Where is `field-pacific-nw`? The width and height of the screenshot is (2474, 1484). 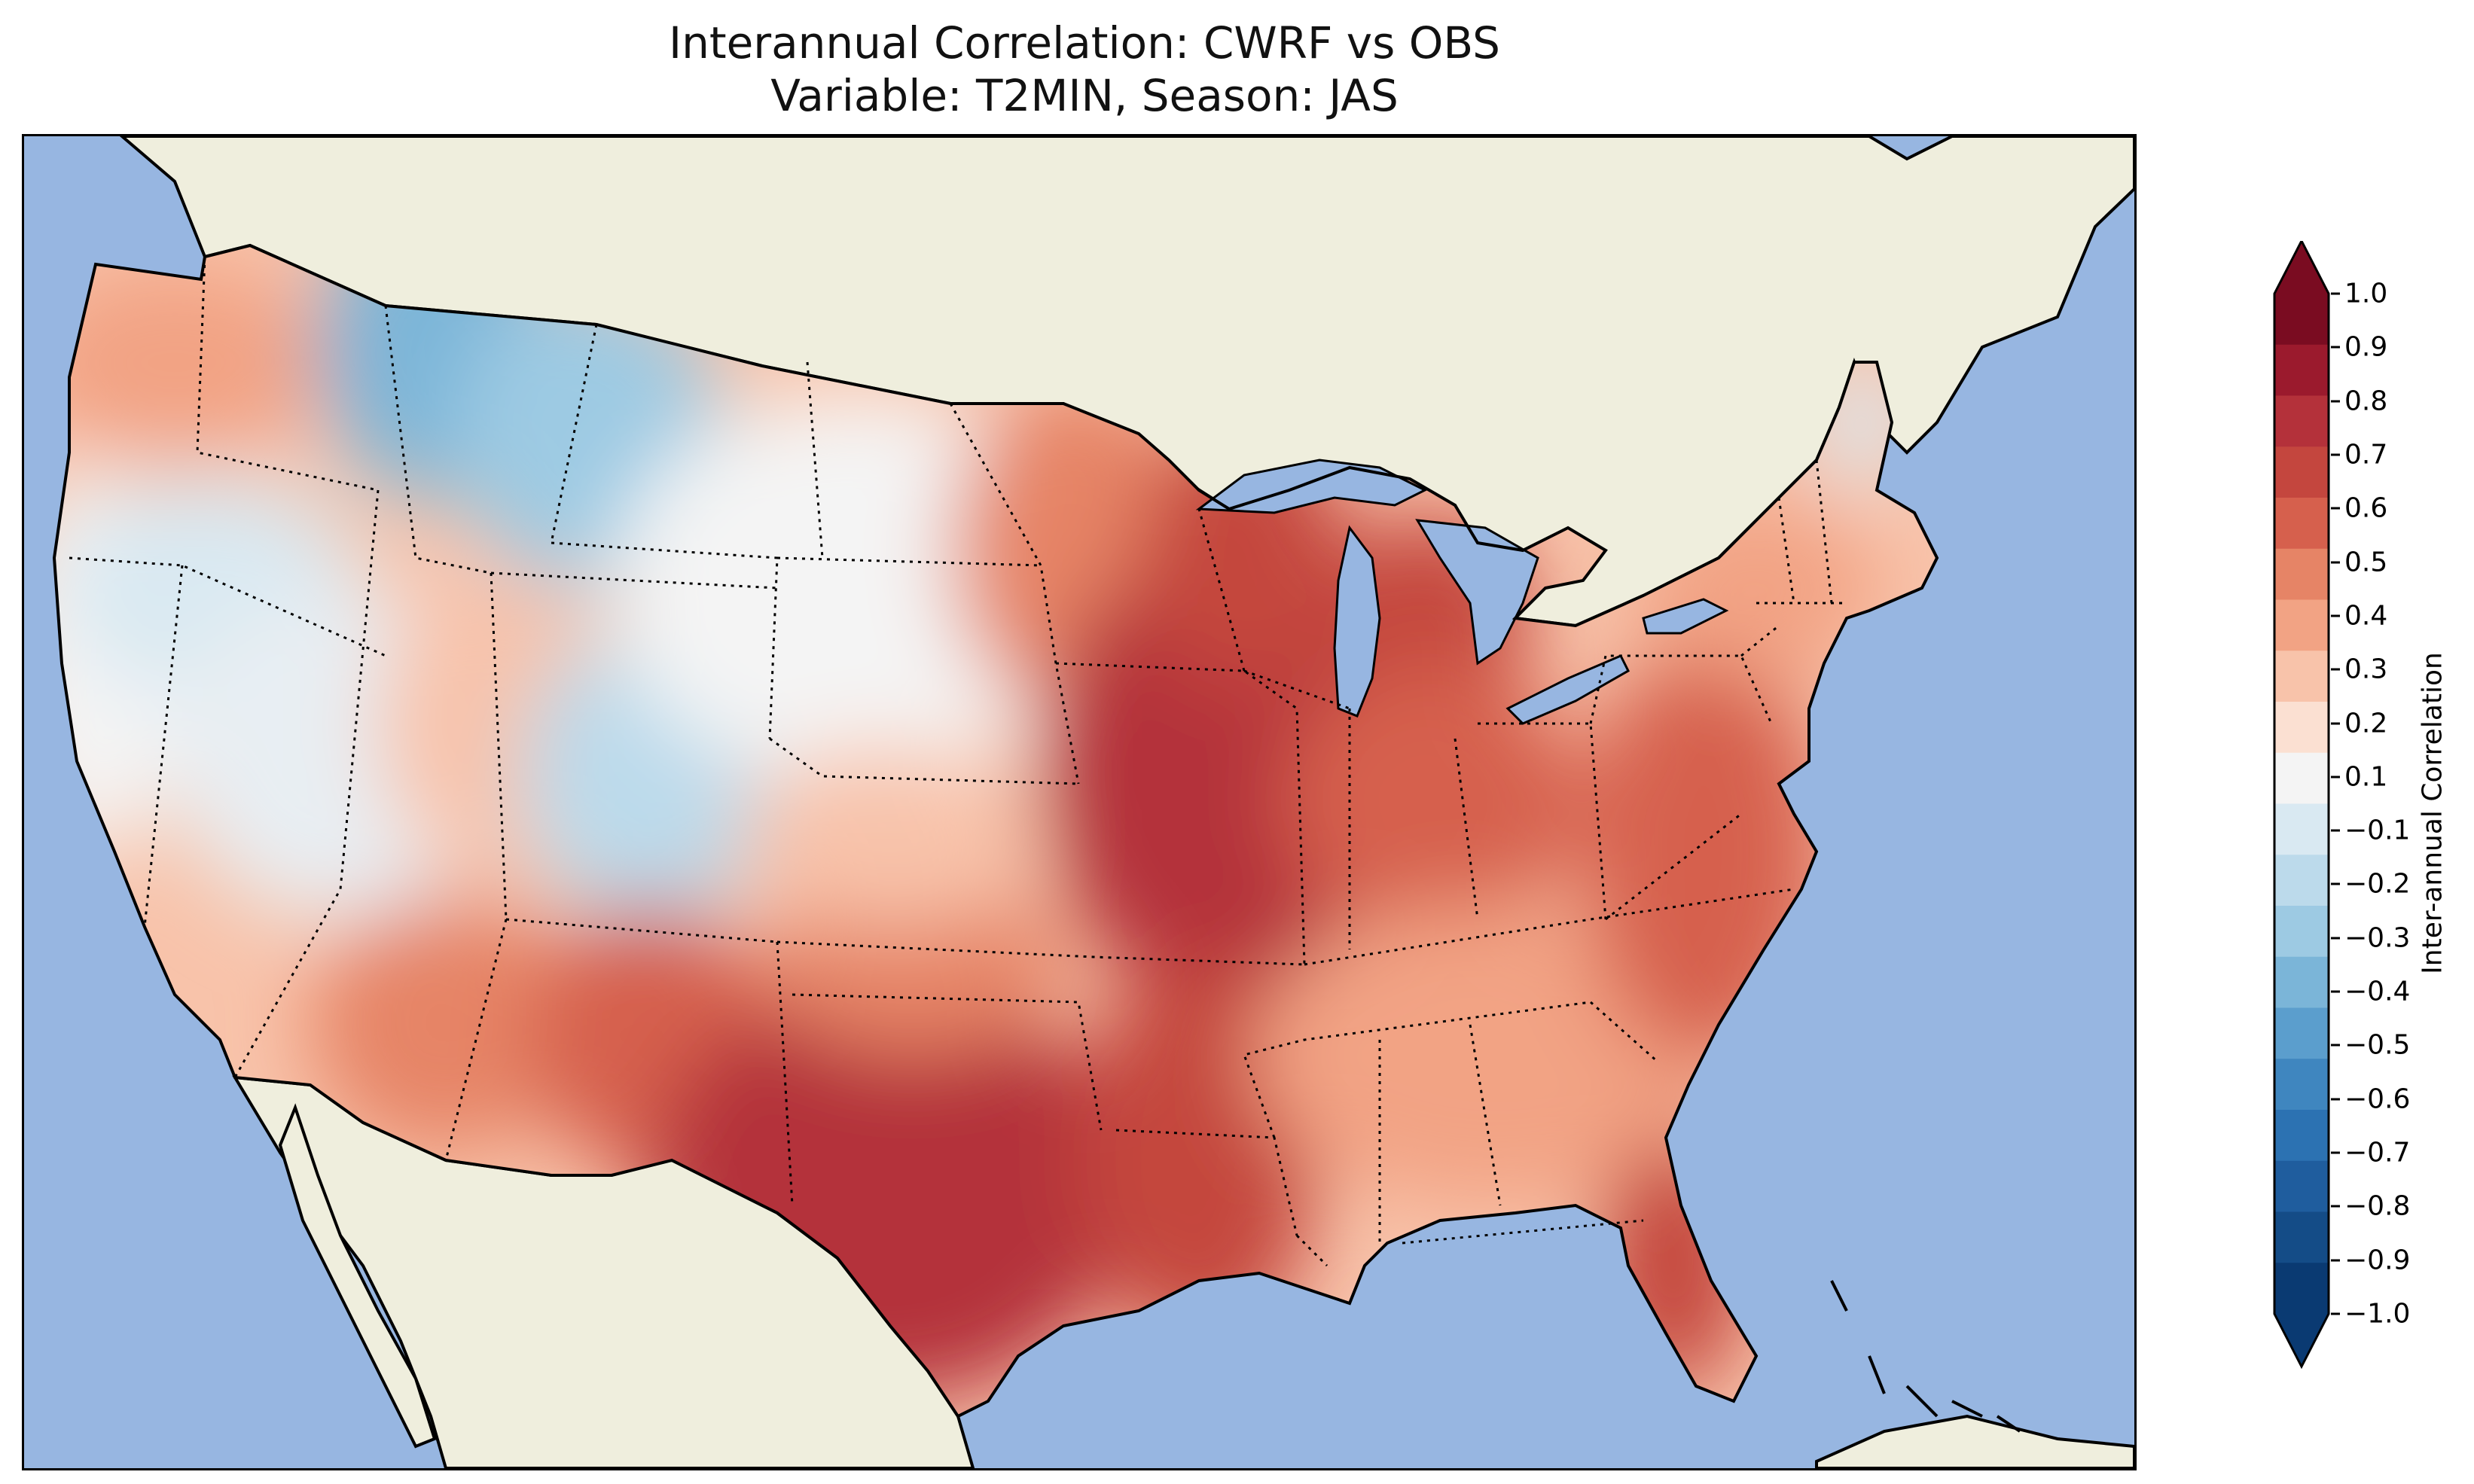 field-pacific-nw is located at coordinates (189, 362).